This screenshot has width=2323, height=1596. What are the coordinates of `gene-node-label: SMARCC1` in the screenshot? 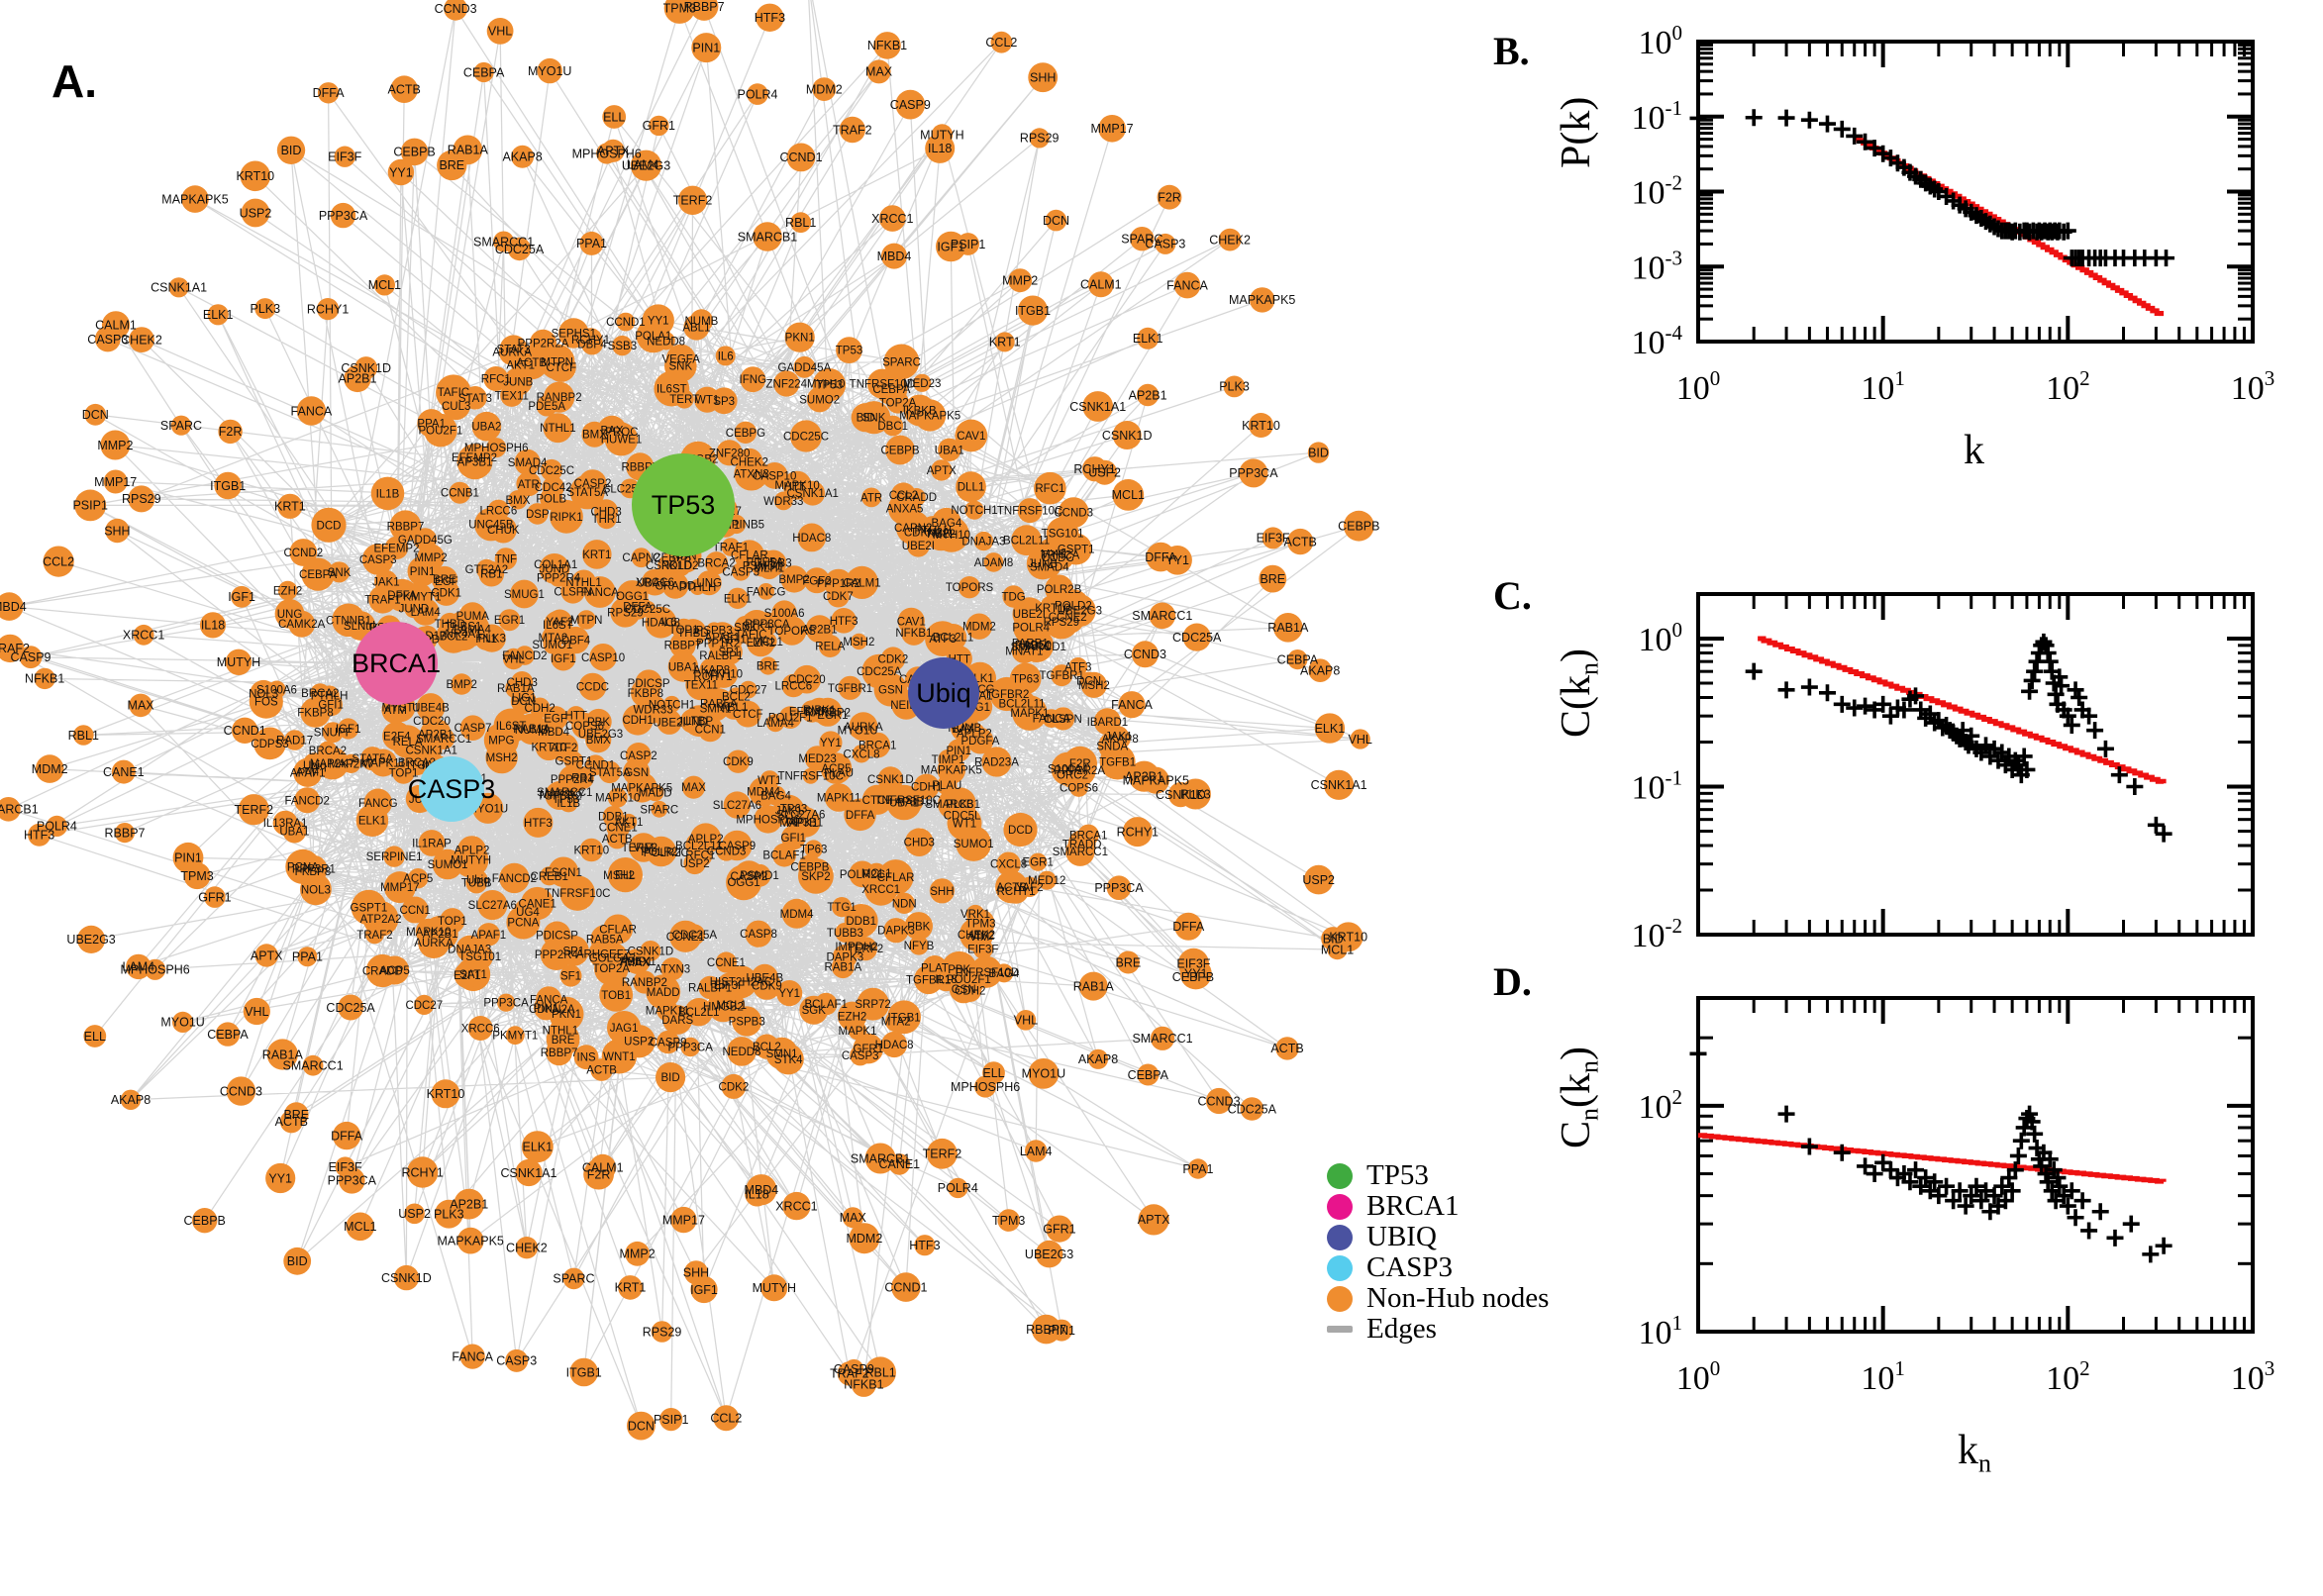 It's located at (443, 740).